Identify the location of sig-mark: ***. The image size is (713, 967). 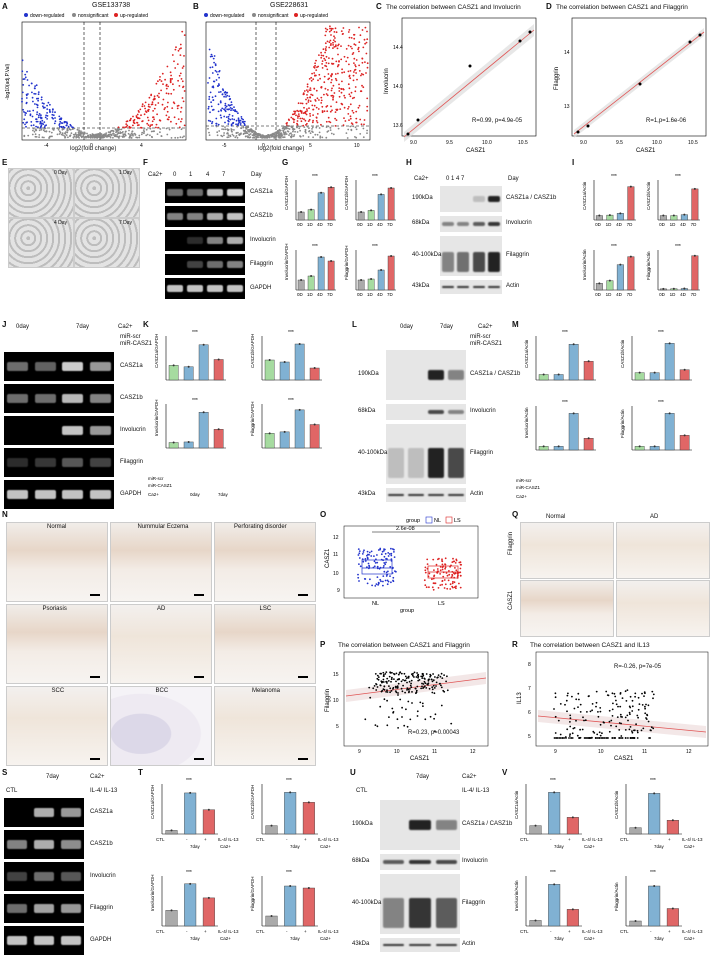
(375, 177).